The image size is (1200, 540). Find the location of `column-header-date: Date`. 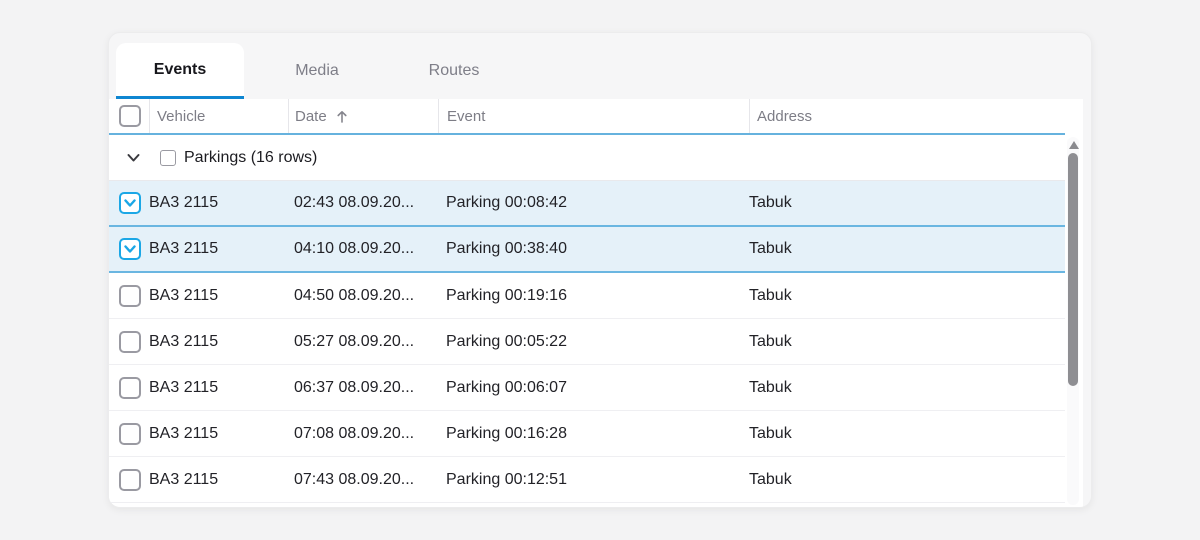

column-header-date: Date is located at coordinates (363, 116).